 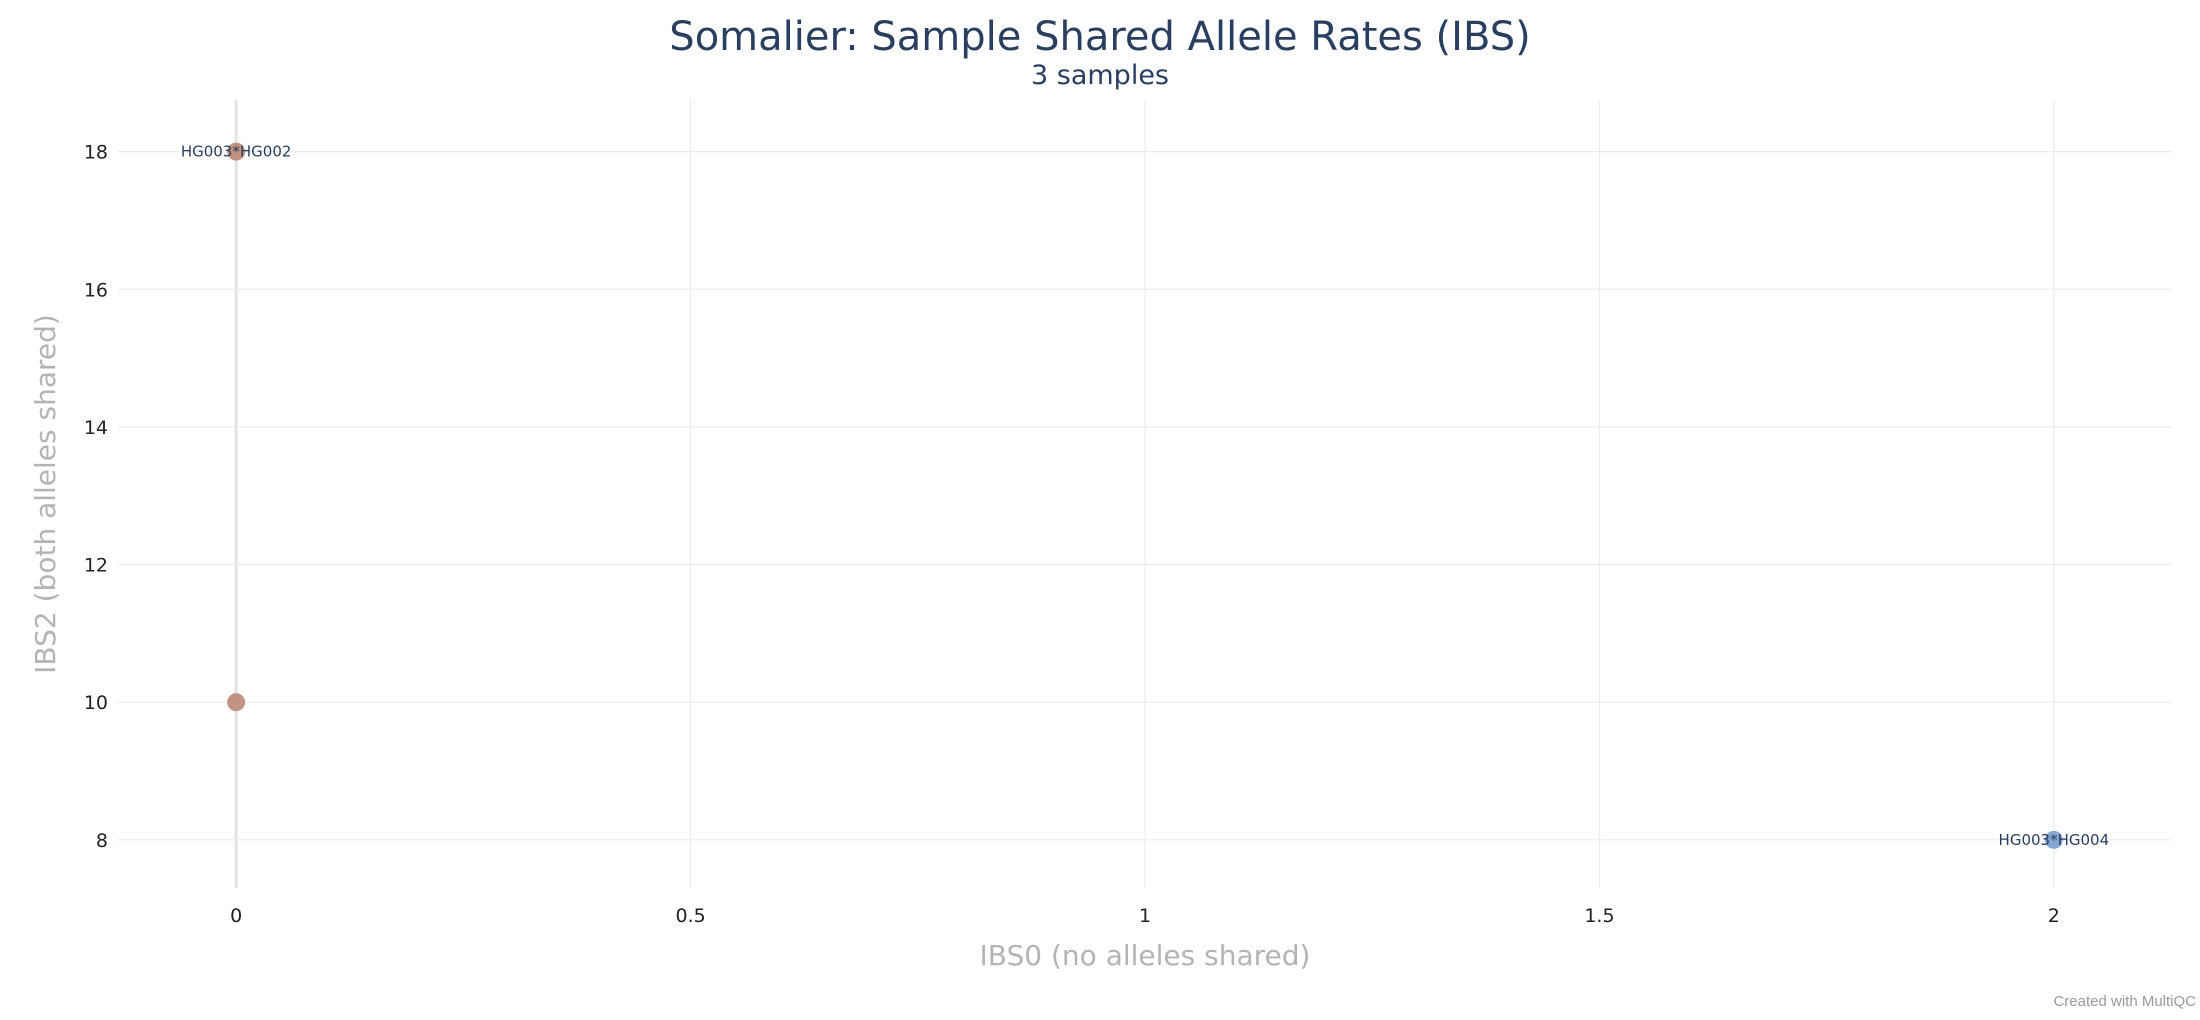 I want to click on y-tick-label: 12, so click(x=96, y=566).